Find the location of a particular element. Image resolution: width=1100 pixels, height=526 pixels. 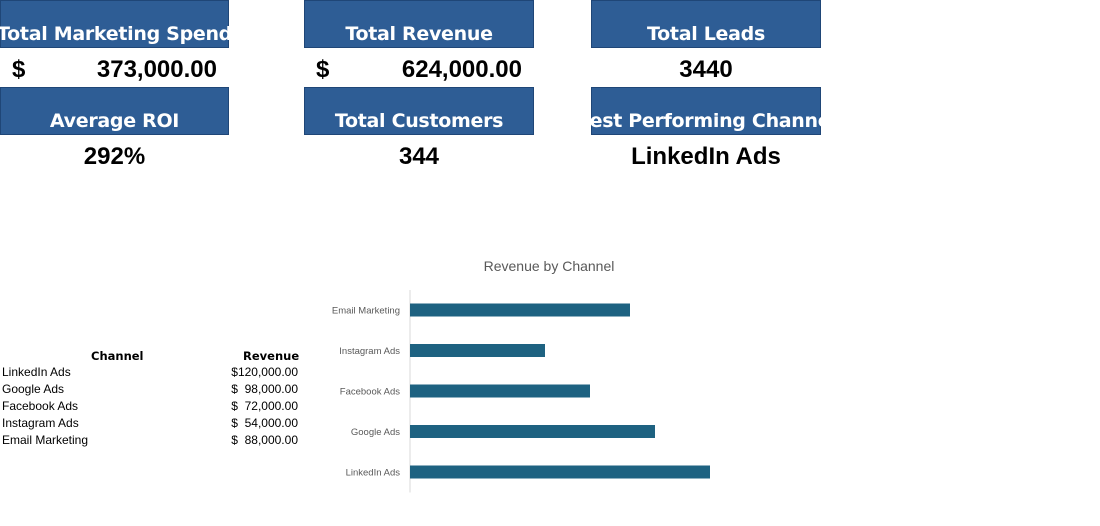

kpi-number: 344 is located at coordinates (419, 156).